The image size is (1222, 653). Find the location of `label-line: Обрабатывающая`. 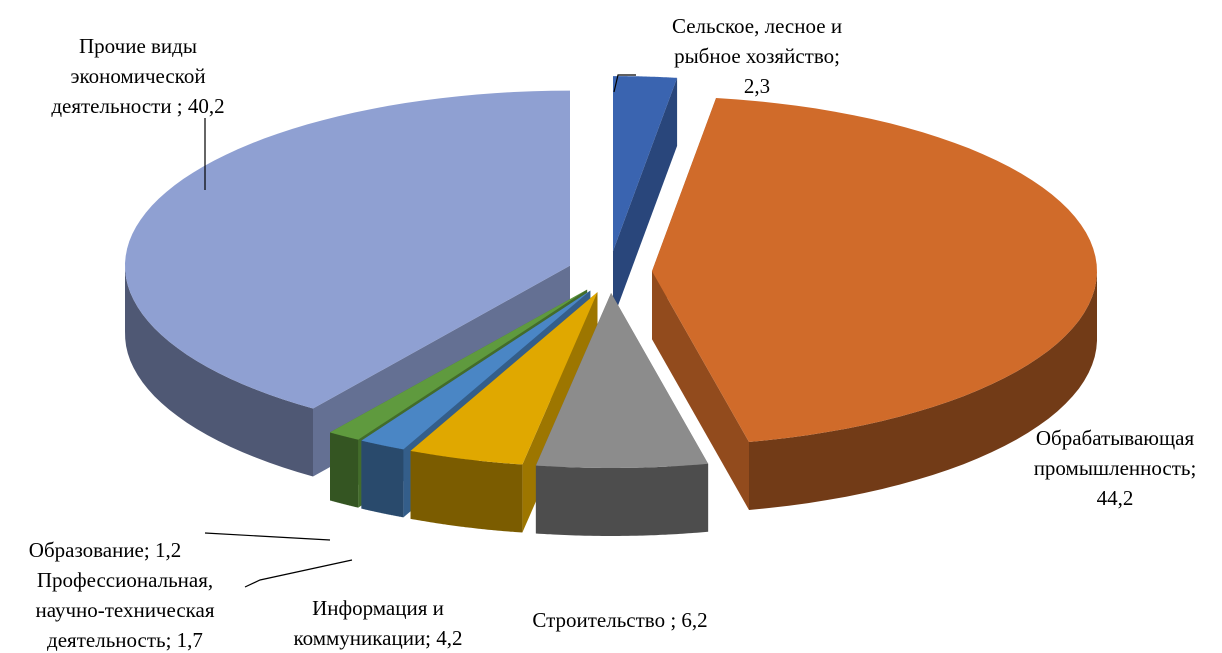

label-line: Обрабатывающая is located at coordinates (1115, 438).